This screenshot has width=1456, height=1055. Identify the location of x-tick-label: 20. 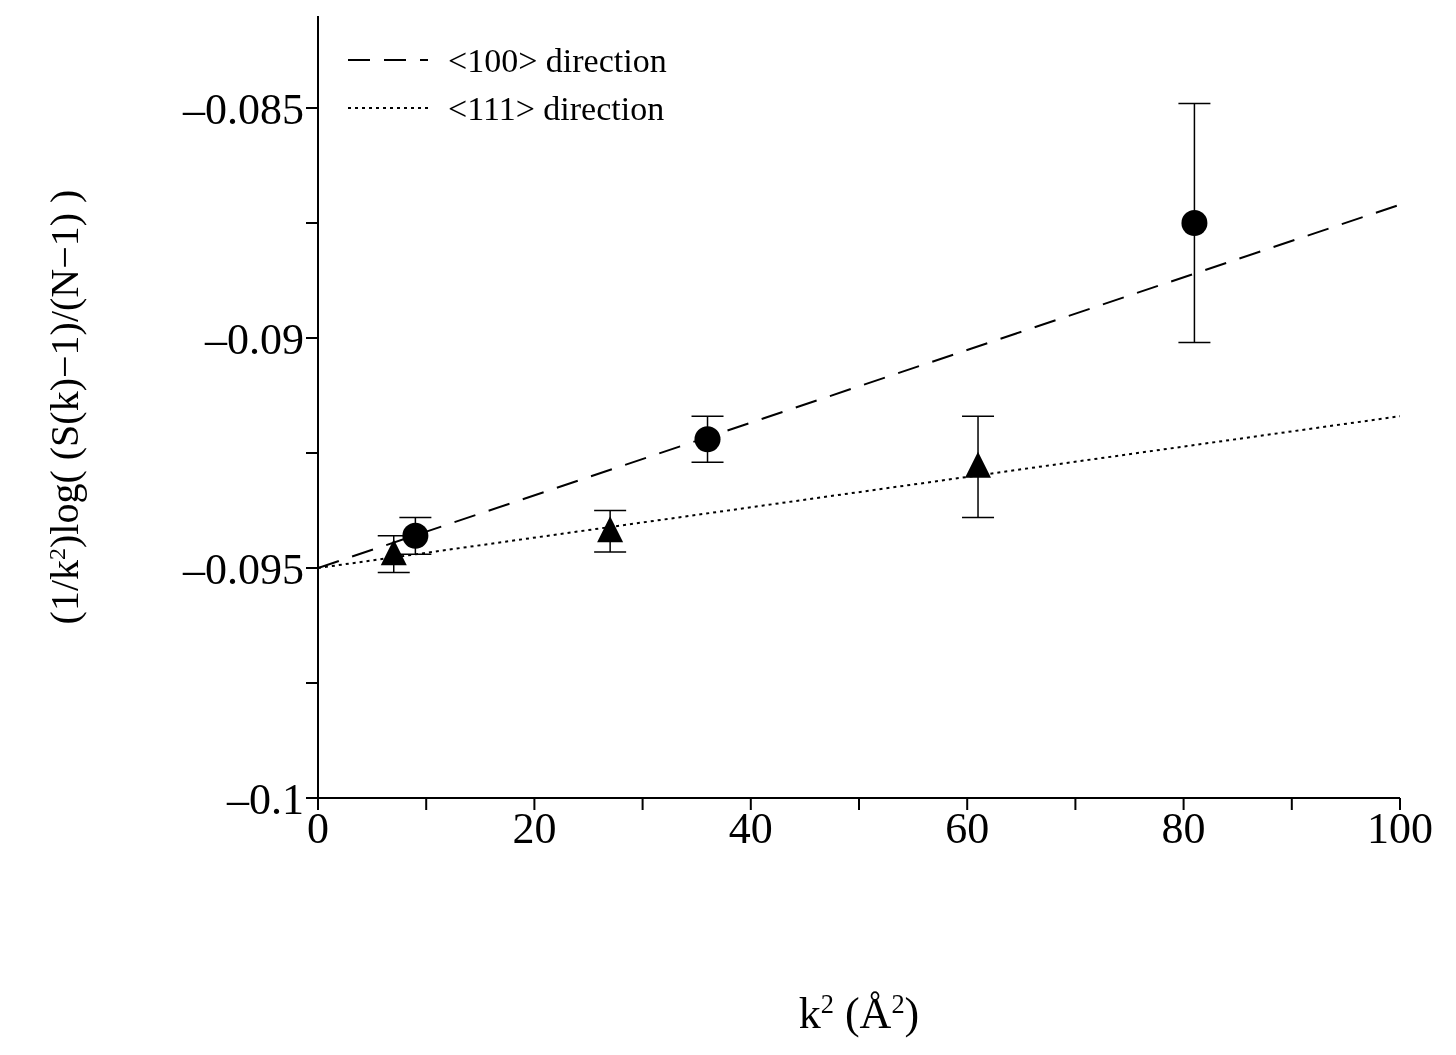
(534, 829).